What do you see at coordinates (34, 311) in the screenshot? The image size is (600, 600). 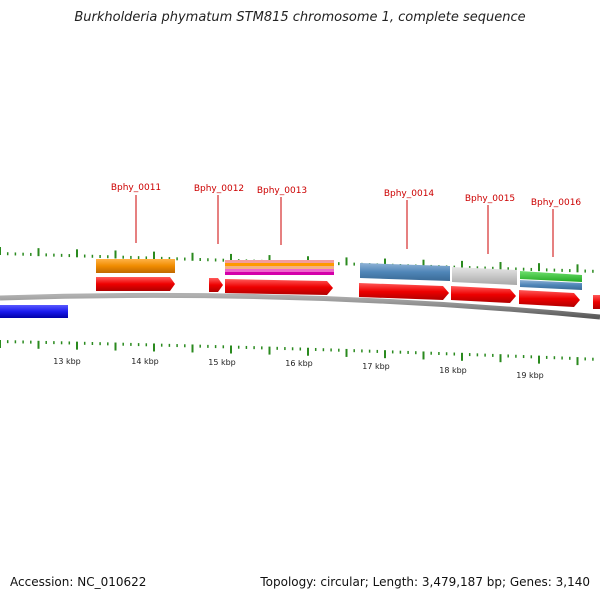 I see `reverse-feature-blue` at bounding box center [34, 311].